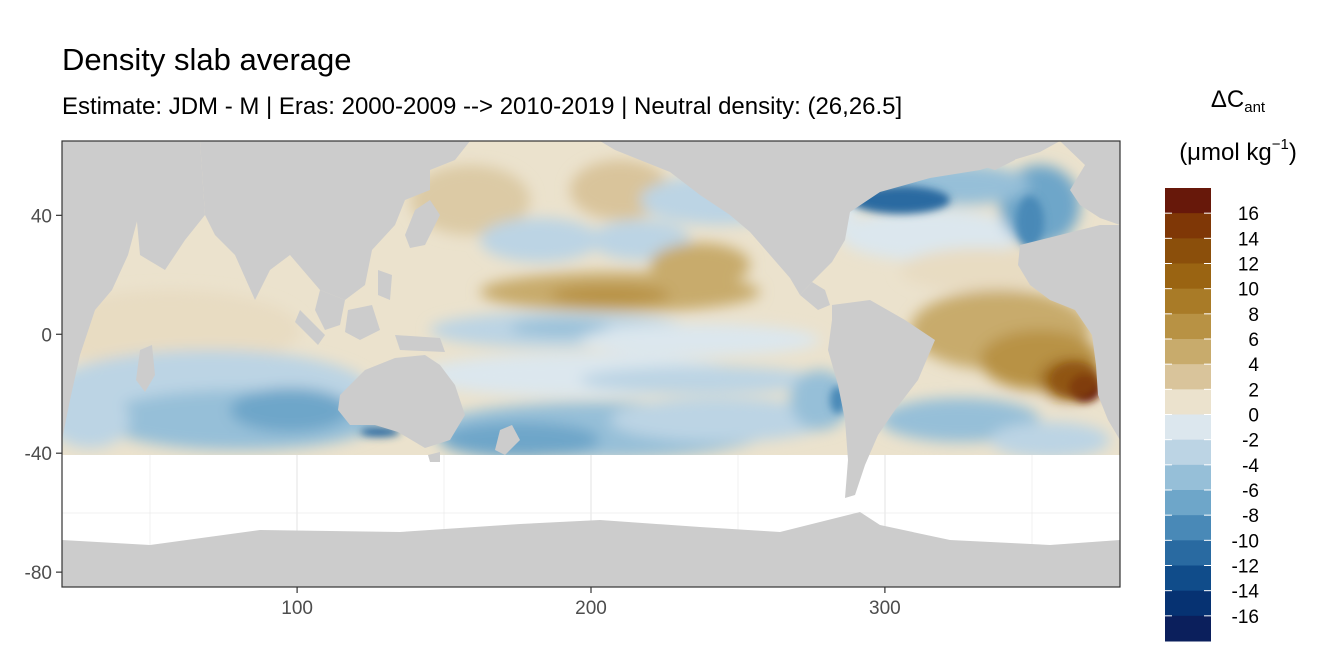  I want to click on land-seasia, so click(330, 310).